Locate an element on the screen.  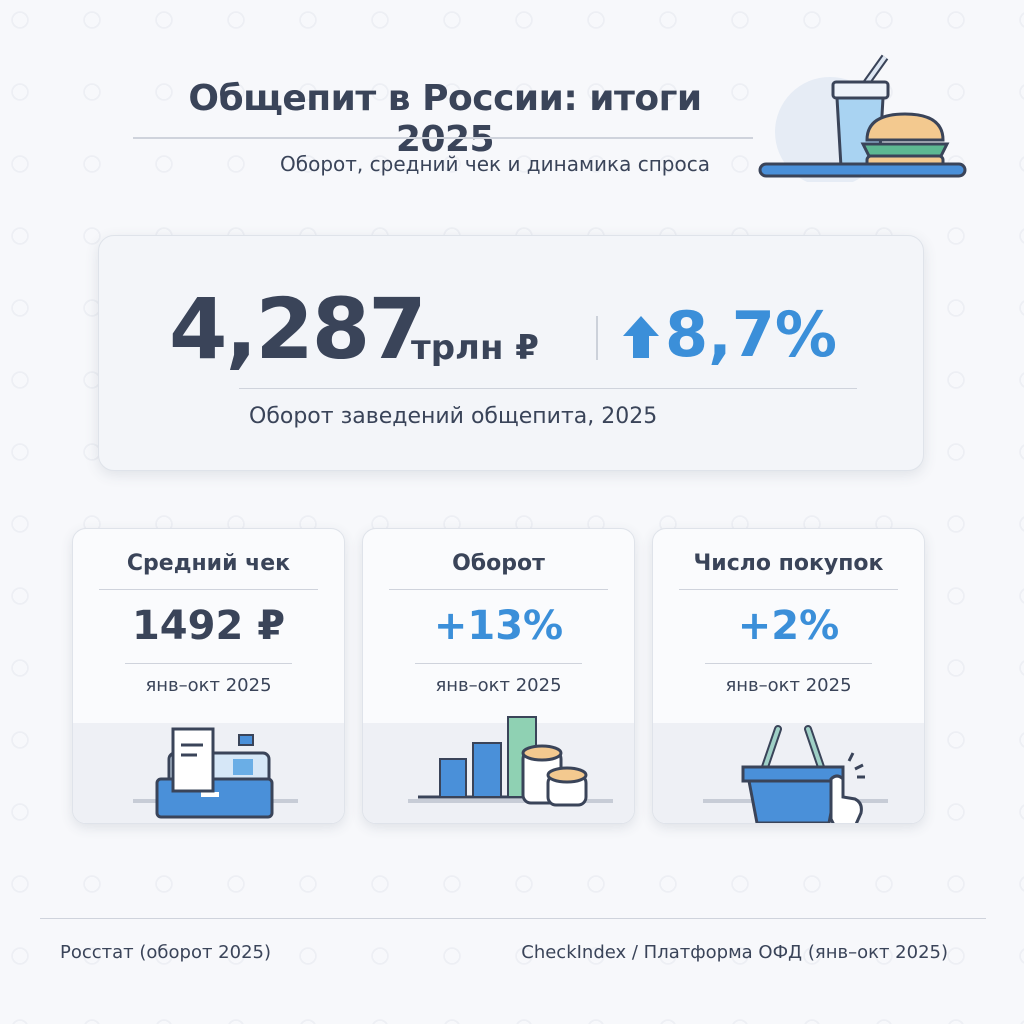
card-value: +13% is located at coordinates (498, 626).